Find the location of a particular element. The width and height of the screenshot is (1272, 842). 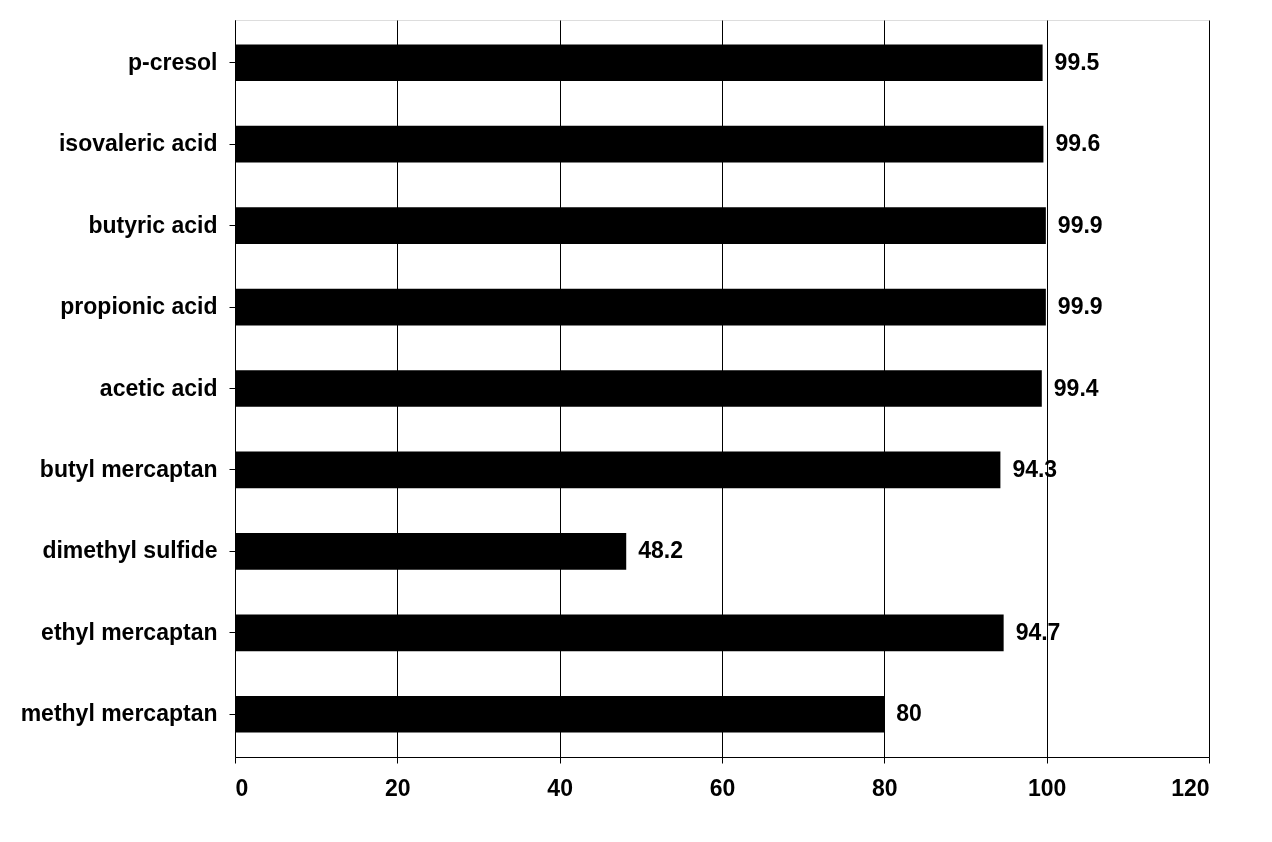

y-tick-label: butyric acid is located at coordinates (153, 224).